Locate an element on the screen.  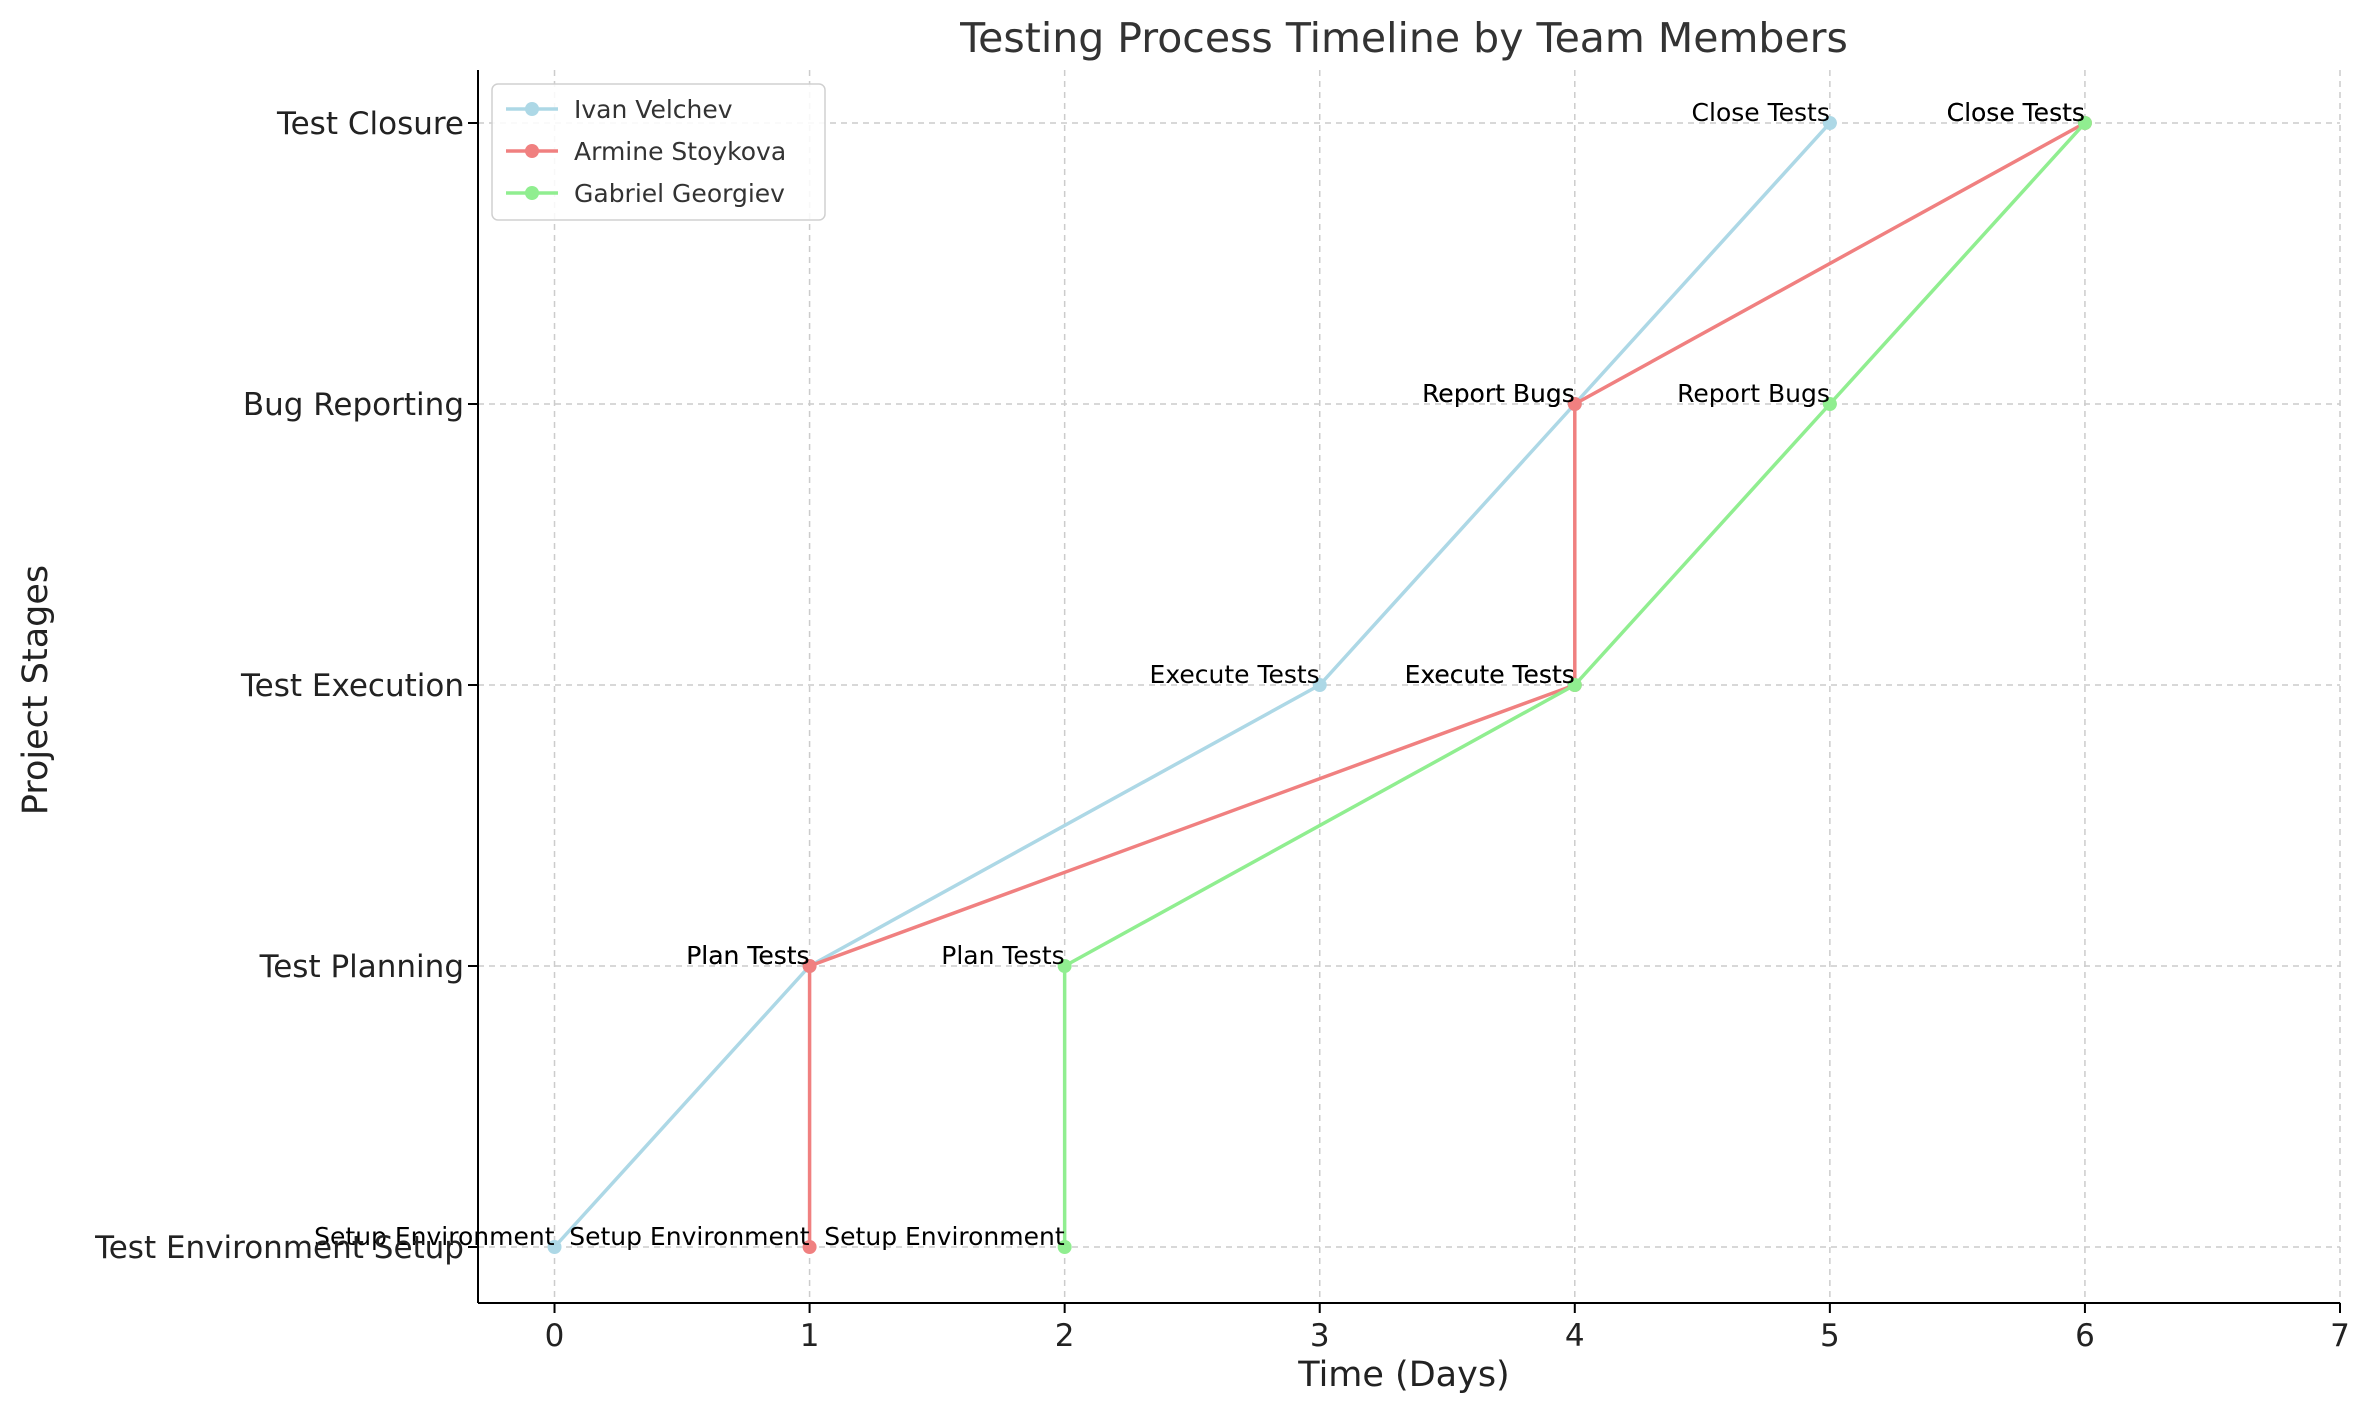
legend-item: Armine Stoykova is located at coordinates (646, 151).